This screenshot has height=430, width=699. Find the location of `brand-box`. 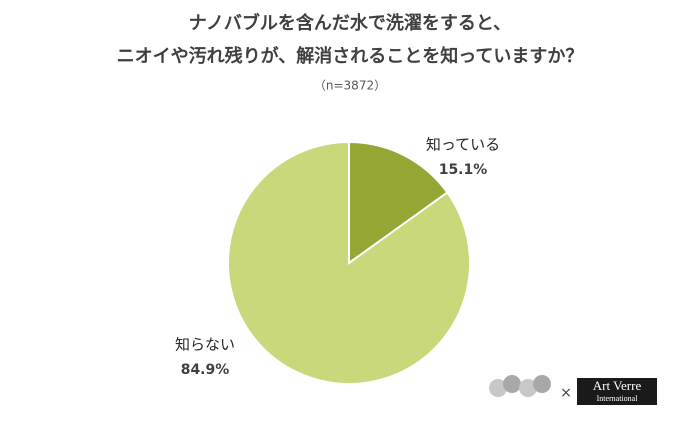

brand-box is located at coordinates (617, 391).